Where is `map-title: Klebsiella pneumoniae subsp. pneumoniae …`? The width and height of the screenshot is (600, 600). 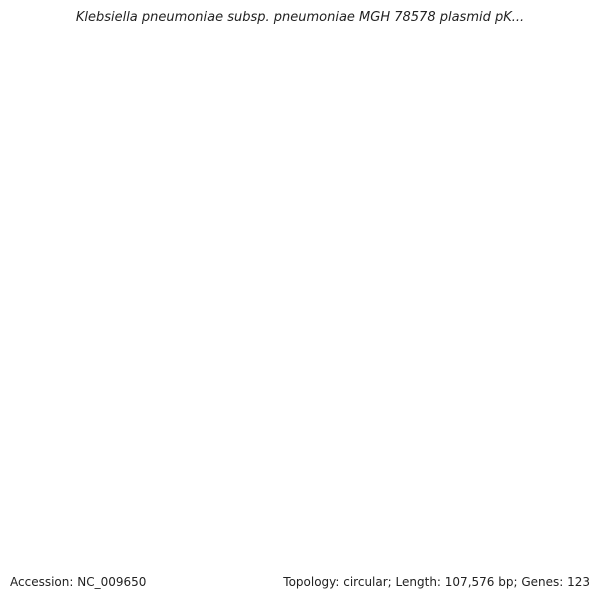 map-title: Klebsiella pneumoniae subsp. pneumoniae … is located at coordinates (300, 17).